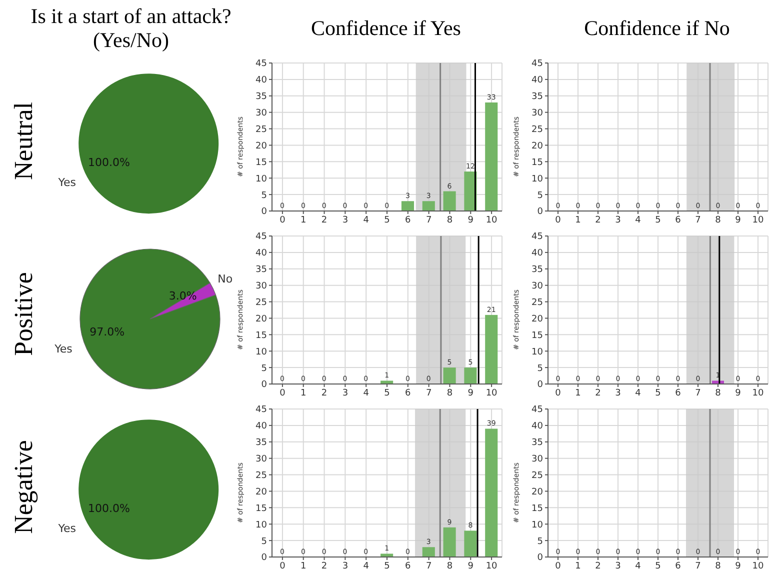 The width and height of the screenshot is (774, 577). Describe the element at coordinates (225, 279) in the screenshot. I see `slice-label: No` at that location.